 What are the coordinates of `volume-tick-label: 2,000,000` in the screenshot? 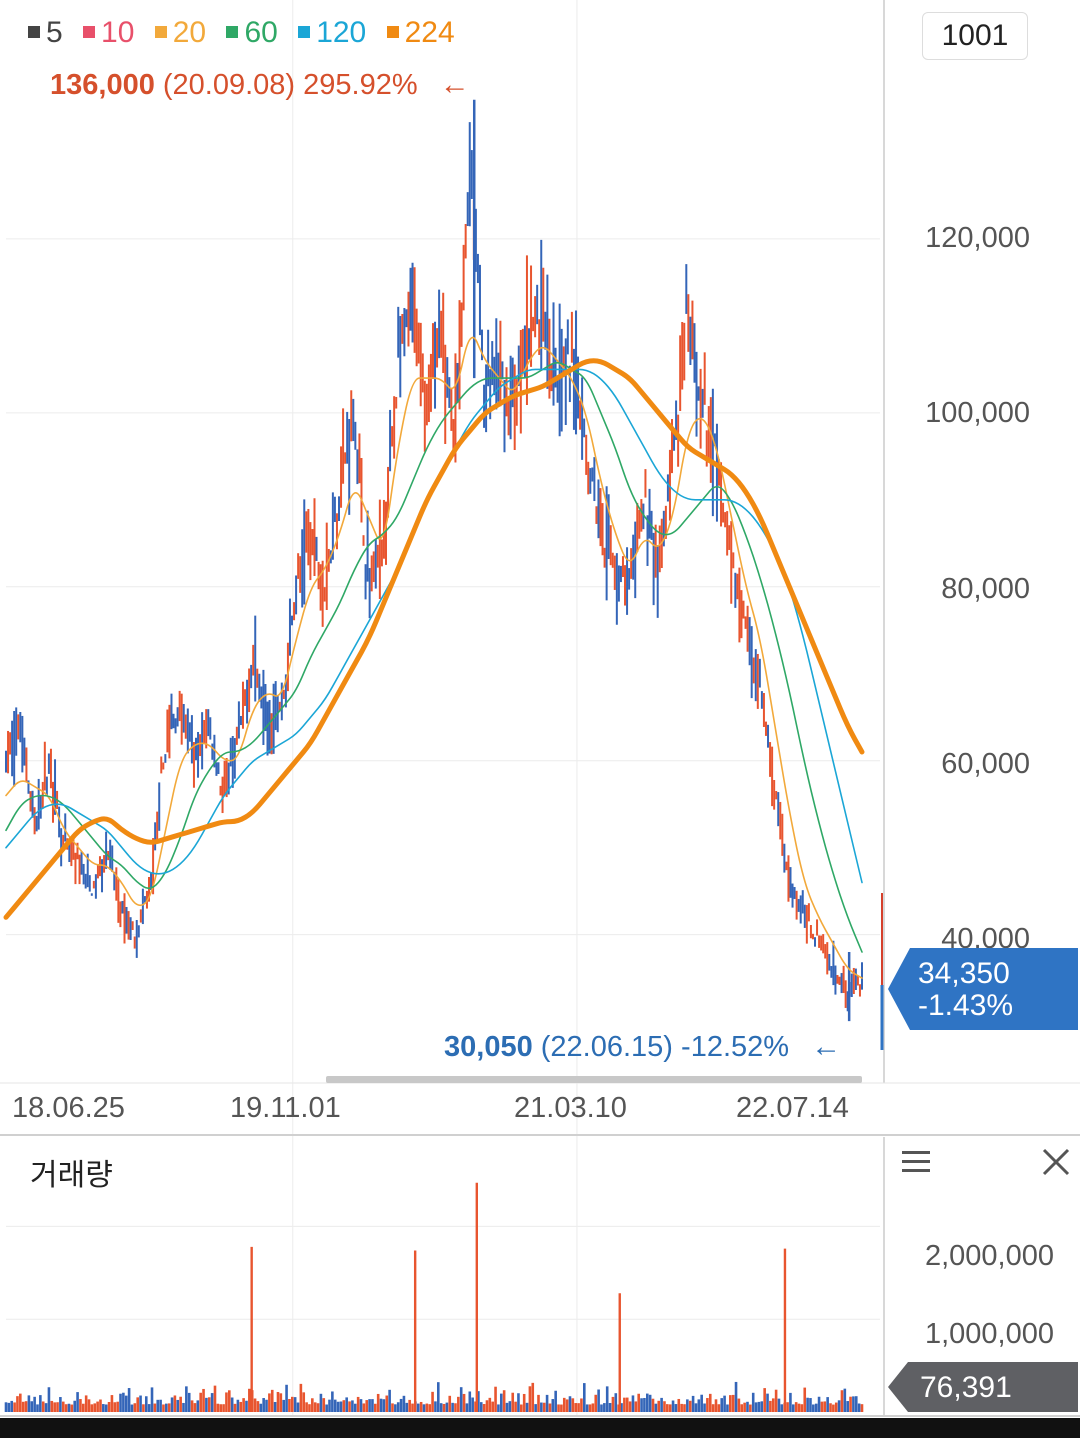 It's located at (989, 1256).